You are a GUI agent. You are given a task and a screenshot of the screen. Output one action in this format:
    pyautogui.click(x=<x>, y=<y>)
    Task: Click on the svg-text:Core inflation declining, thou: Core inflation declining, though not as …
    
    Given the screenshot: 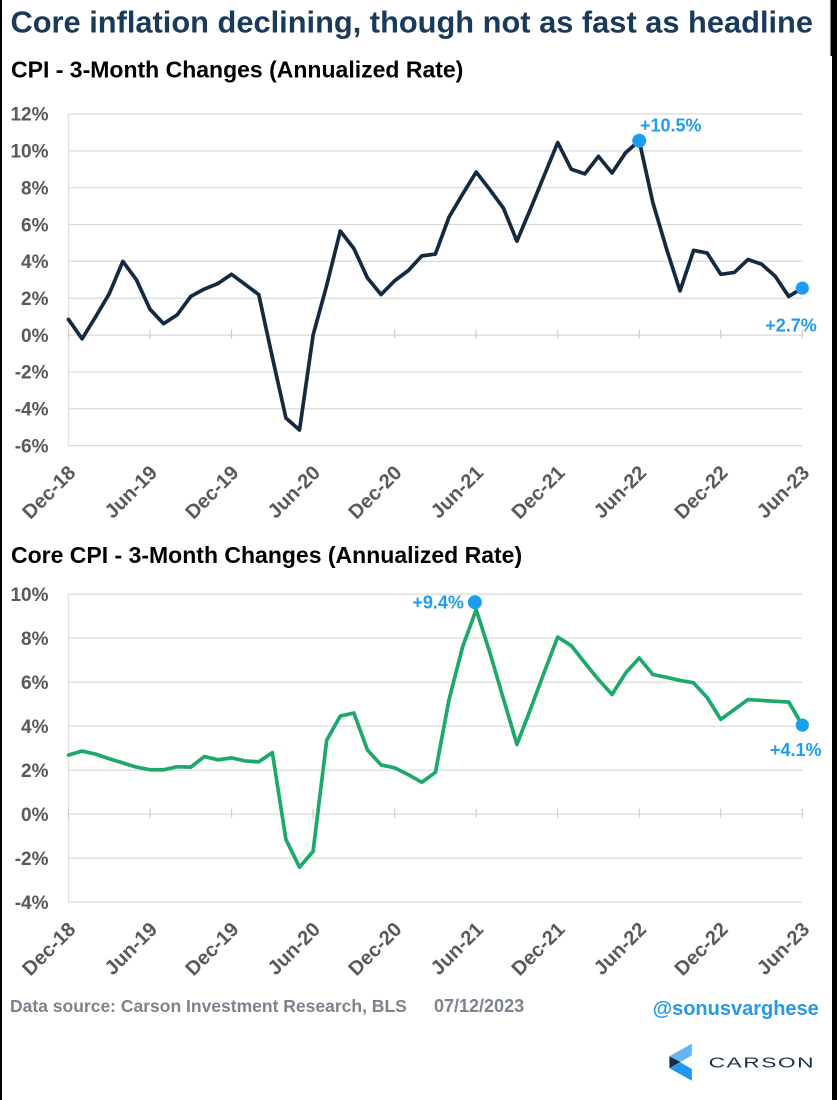 What is the action you would take?
    pyautogui.click(x=412, y=21)
    